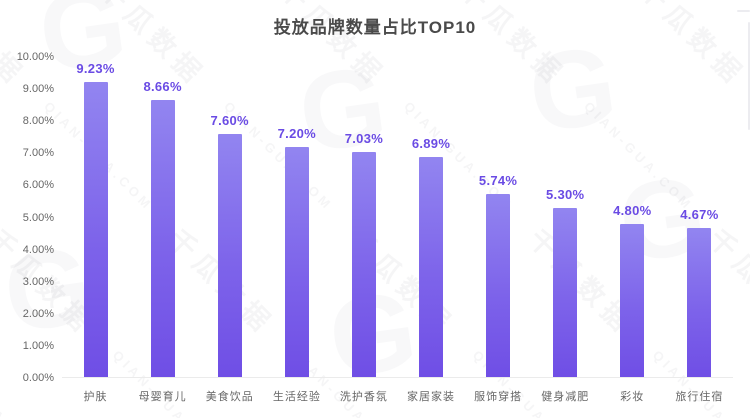 The width and height of the screenshot is (750, 418). Describe the element at coordinates (699, 215) in the screenshot. I see `bar-value-label: 4.67%` at that location.